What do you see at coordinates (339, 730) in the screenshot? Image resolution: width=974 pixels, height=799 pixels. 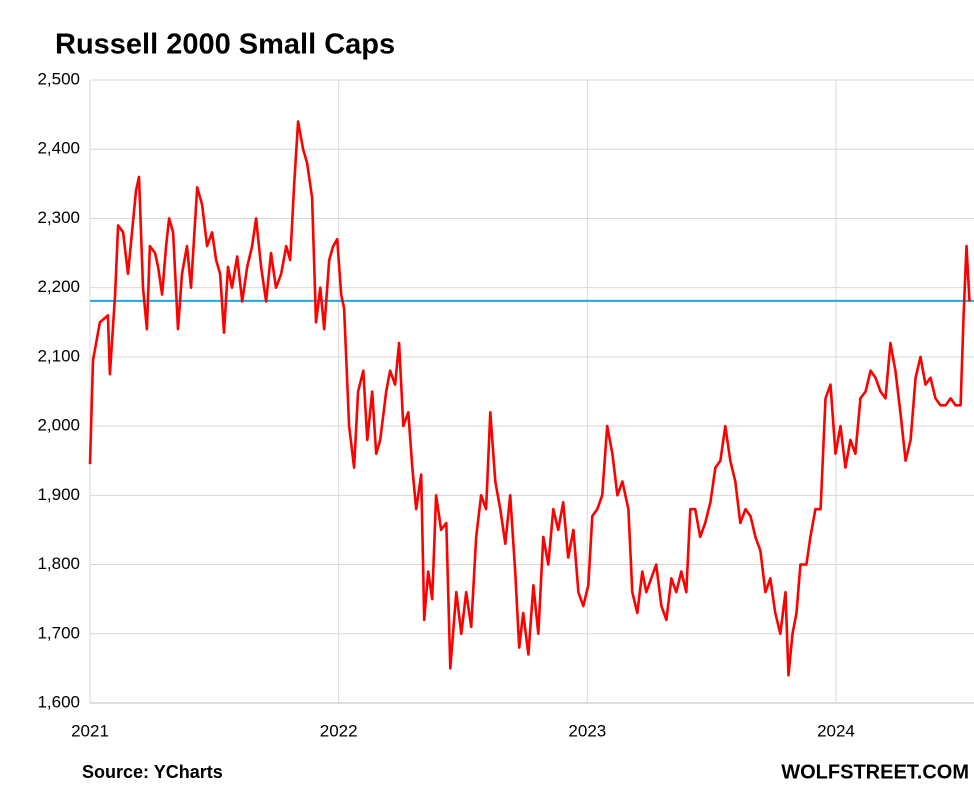 I see `x-tick-label: 2022` at bounding box center [339, 730].